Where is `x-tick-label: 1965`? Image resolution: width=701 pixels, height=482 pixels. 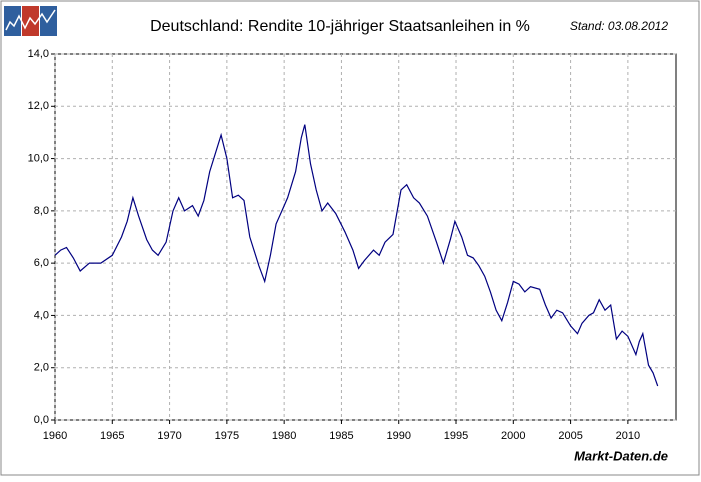 x-tick-label: 1965 is located at coordinates (112, 436).